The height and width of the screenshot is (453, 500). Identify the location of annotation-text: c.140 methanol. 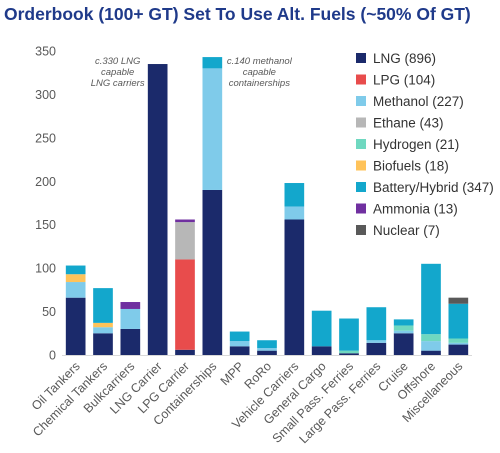
(260, 61).